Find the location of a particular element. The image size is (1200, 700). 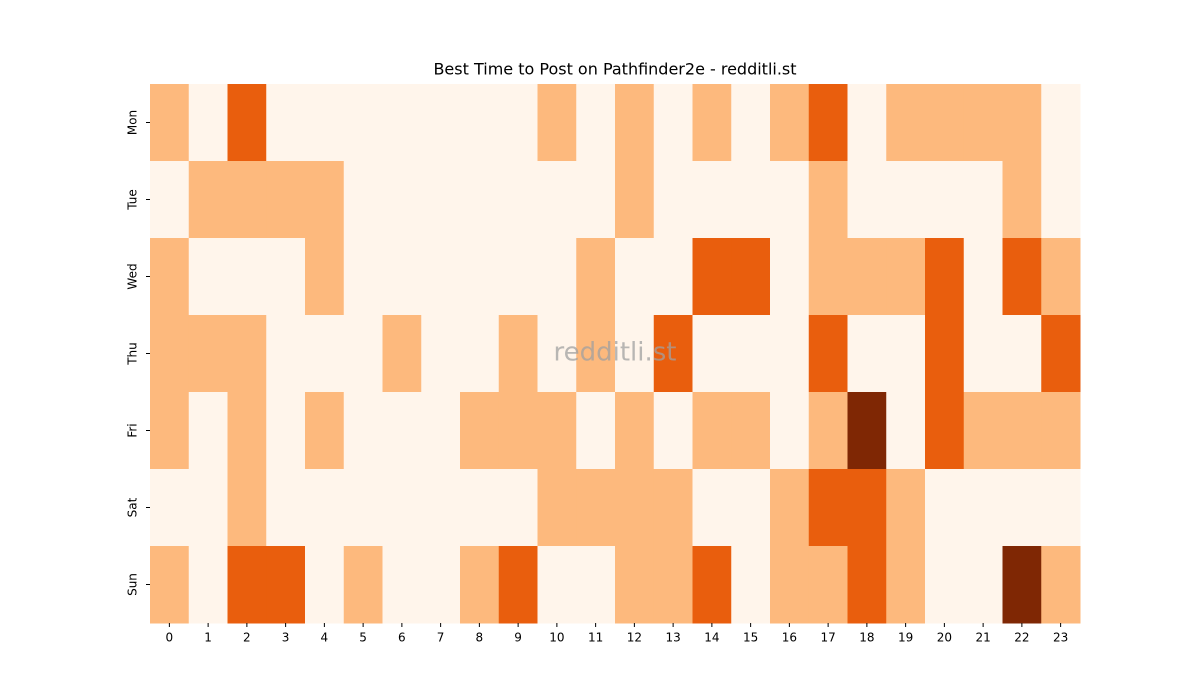

x-tick-label: 19 is located at coordinates (905, 638).